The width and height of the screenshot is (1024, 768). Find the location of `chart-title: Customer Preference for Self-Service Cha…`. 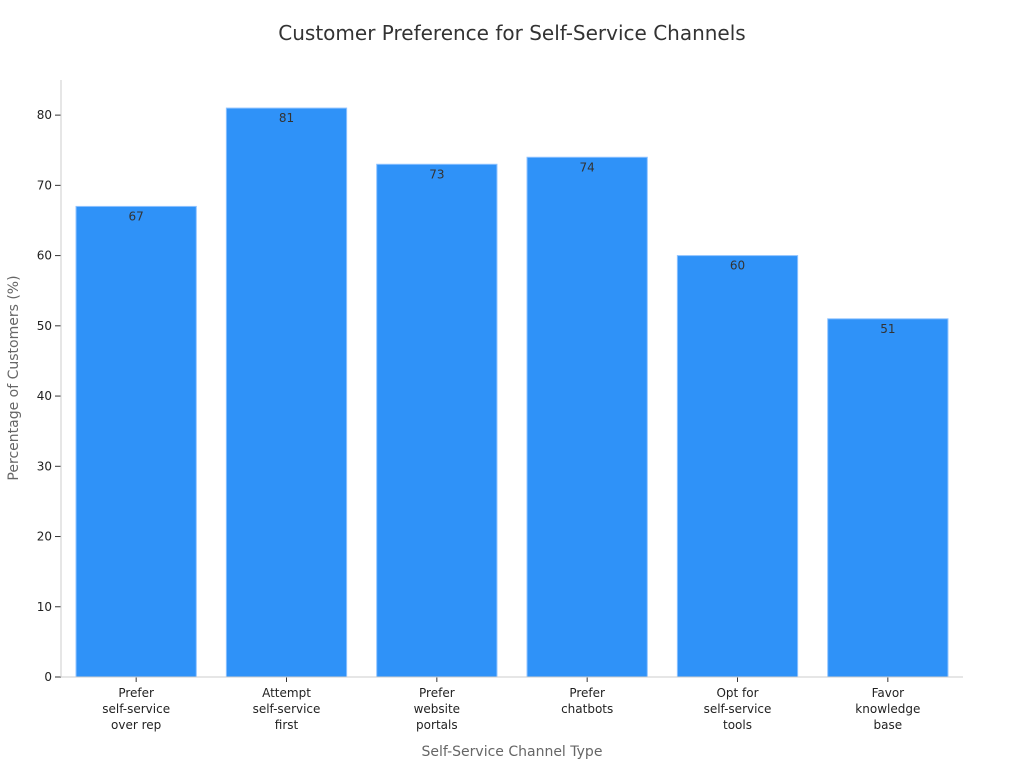

chart-title: Customer Preference for Self-Service Cha… is located at coordinates (511, 33).